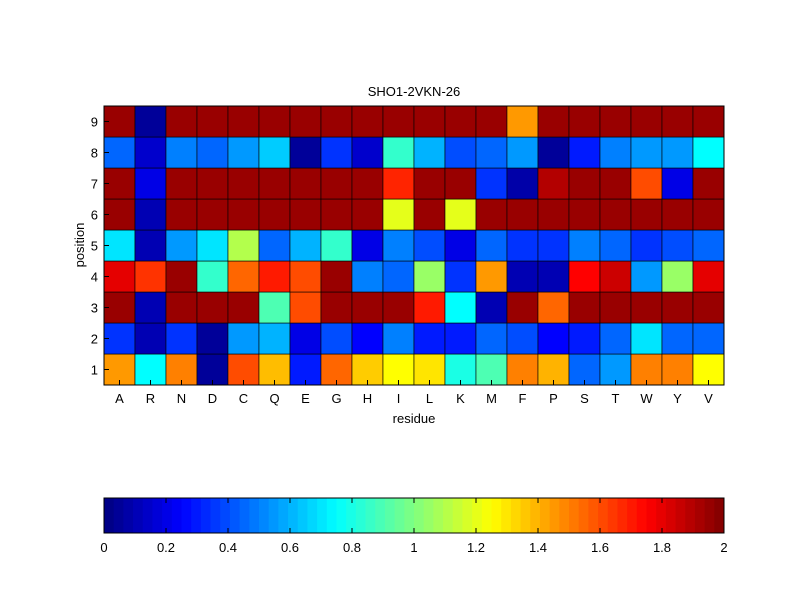 This screenshot has width=800, height=600. Describe the element at coordinates (646, 398) in the screenshot. I see `x-tick-label-W: W` at that location.